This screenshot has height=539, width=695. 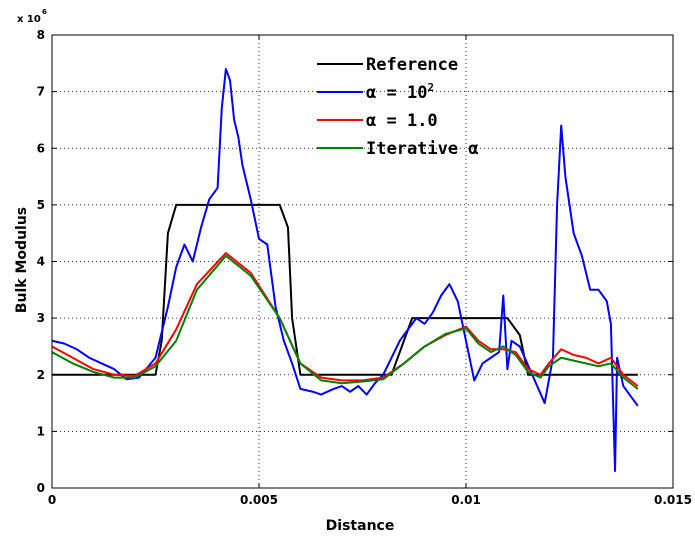 What do you see at coordinates (466, 500) in the screenshot?
I see `x-tick-label-2: 0.01` at bounding box center [466, 500].